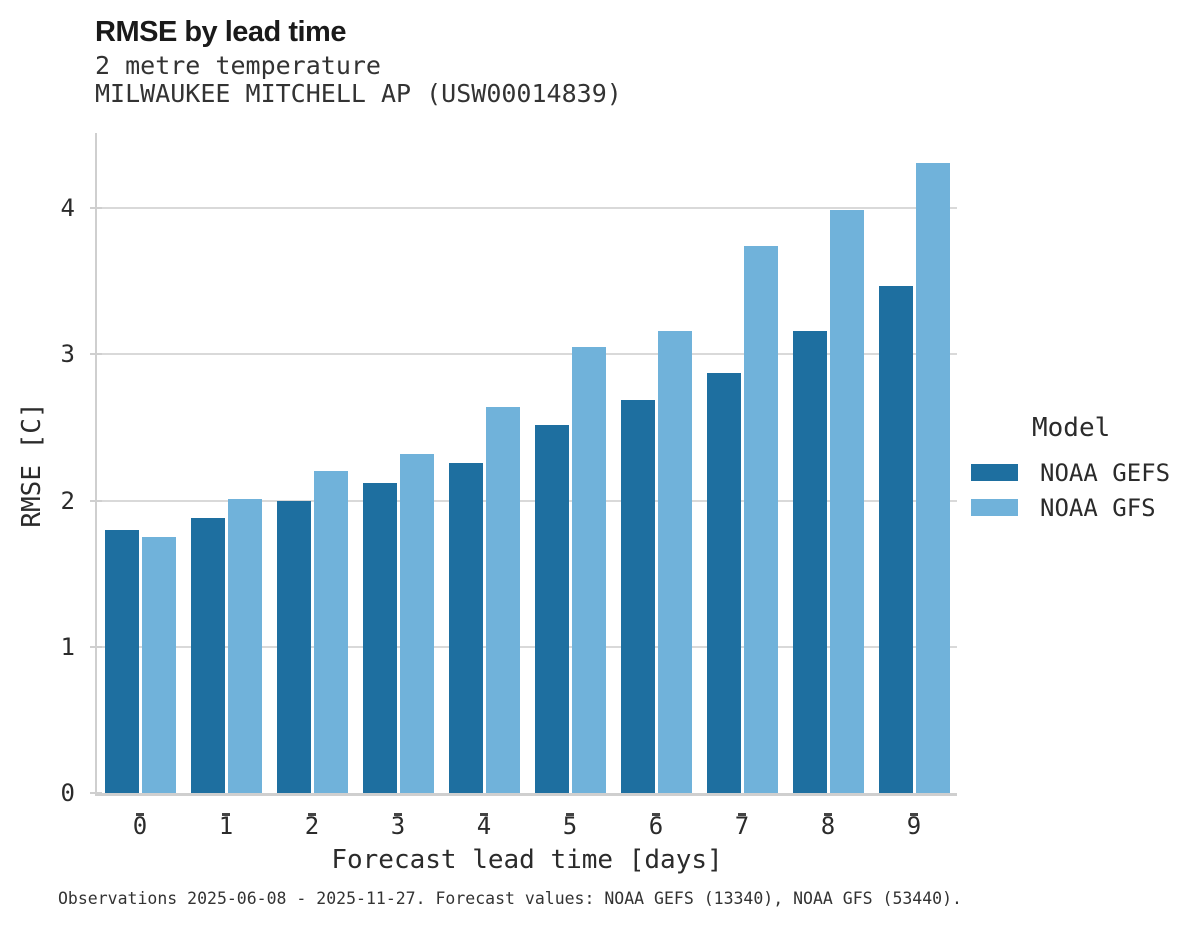 This screenshot has width=1195, height=928. What do you see at coordinates (67, 500) in the screenshot?
I see `y-tick-label-2: 2` at bounding box center [67, 500].